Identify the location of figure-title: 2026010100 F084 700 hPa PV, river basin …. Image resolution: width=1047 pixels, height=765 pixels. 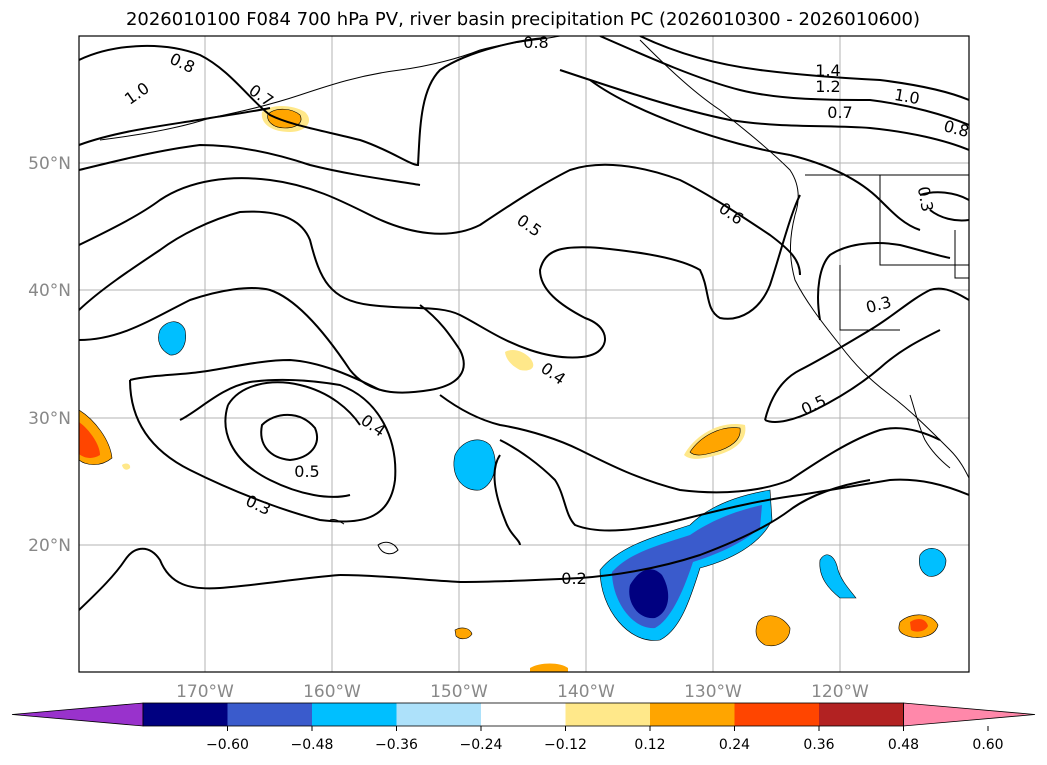
(523, 19).